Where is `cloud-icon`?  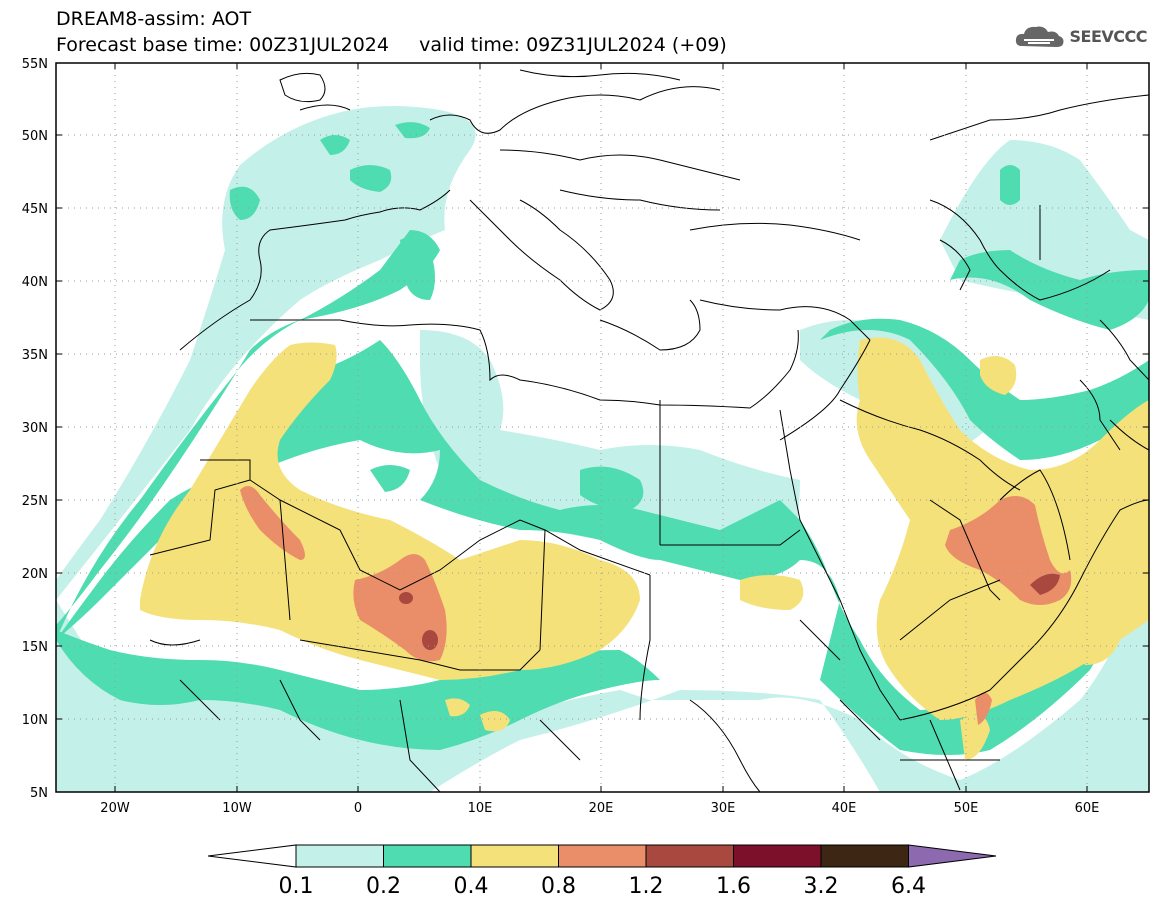
cloud-icon is located at coordinates (1039, 36).